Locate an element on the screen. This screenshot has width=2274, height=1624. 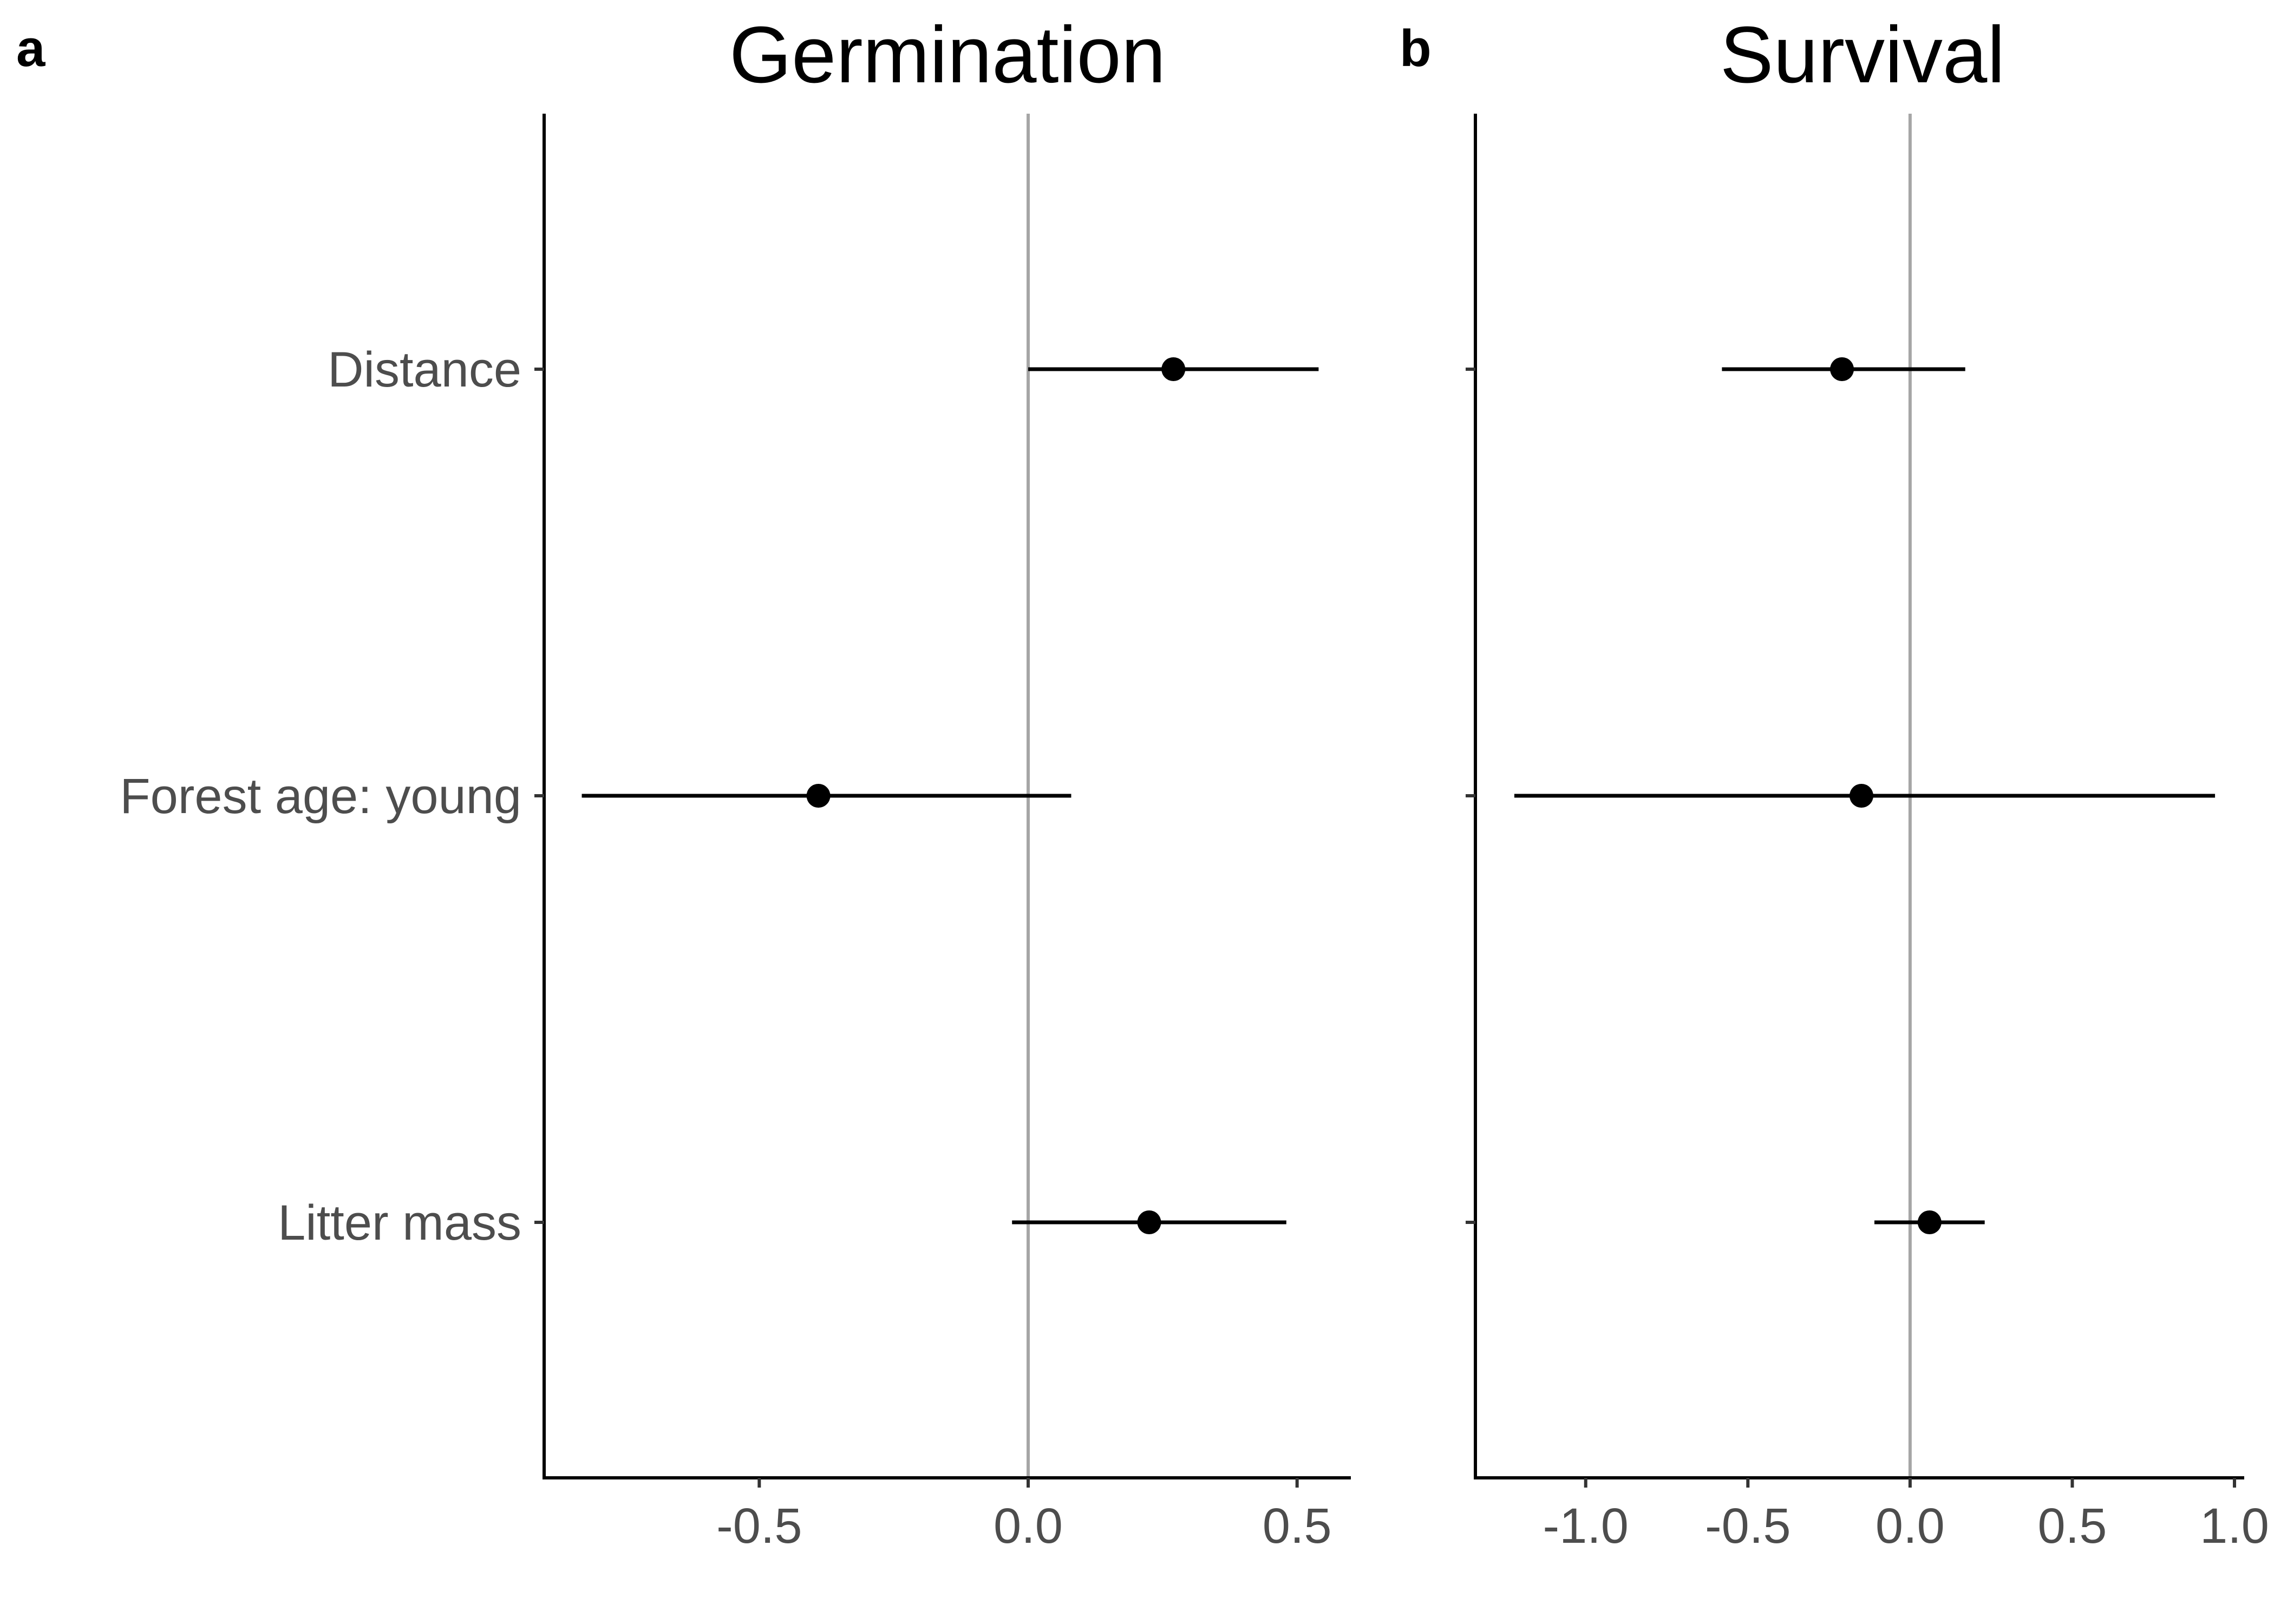
survival-x-tick-label: 0.5 is located at coordinates (2072, 1526).